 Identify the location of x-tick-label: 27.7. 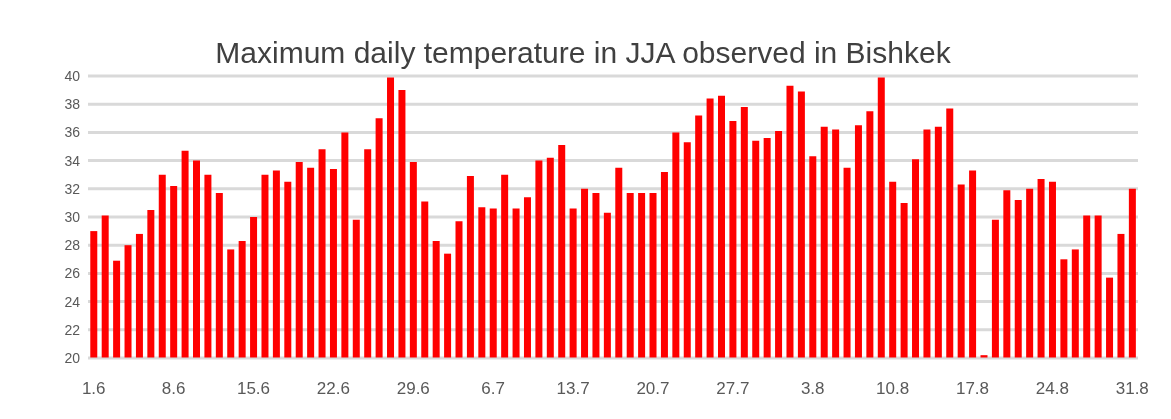
(733, 389).